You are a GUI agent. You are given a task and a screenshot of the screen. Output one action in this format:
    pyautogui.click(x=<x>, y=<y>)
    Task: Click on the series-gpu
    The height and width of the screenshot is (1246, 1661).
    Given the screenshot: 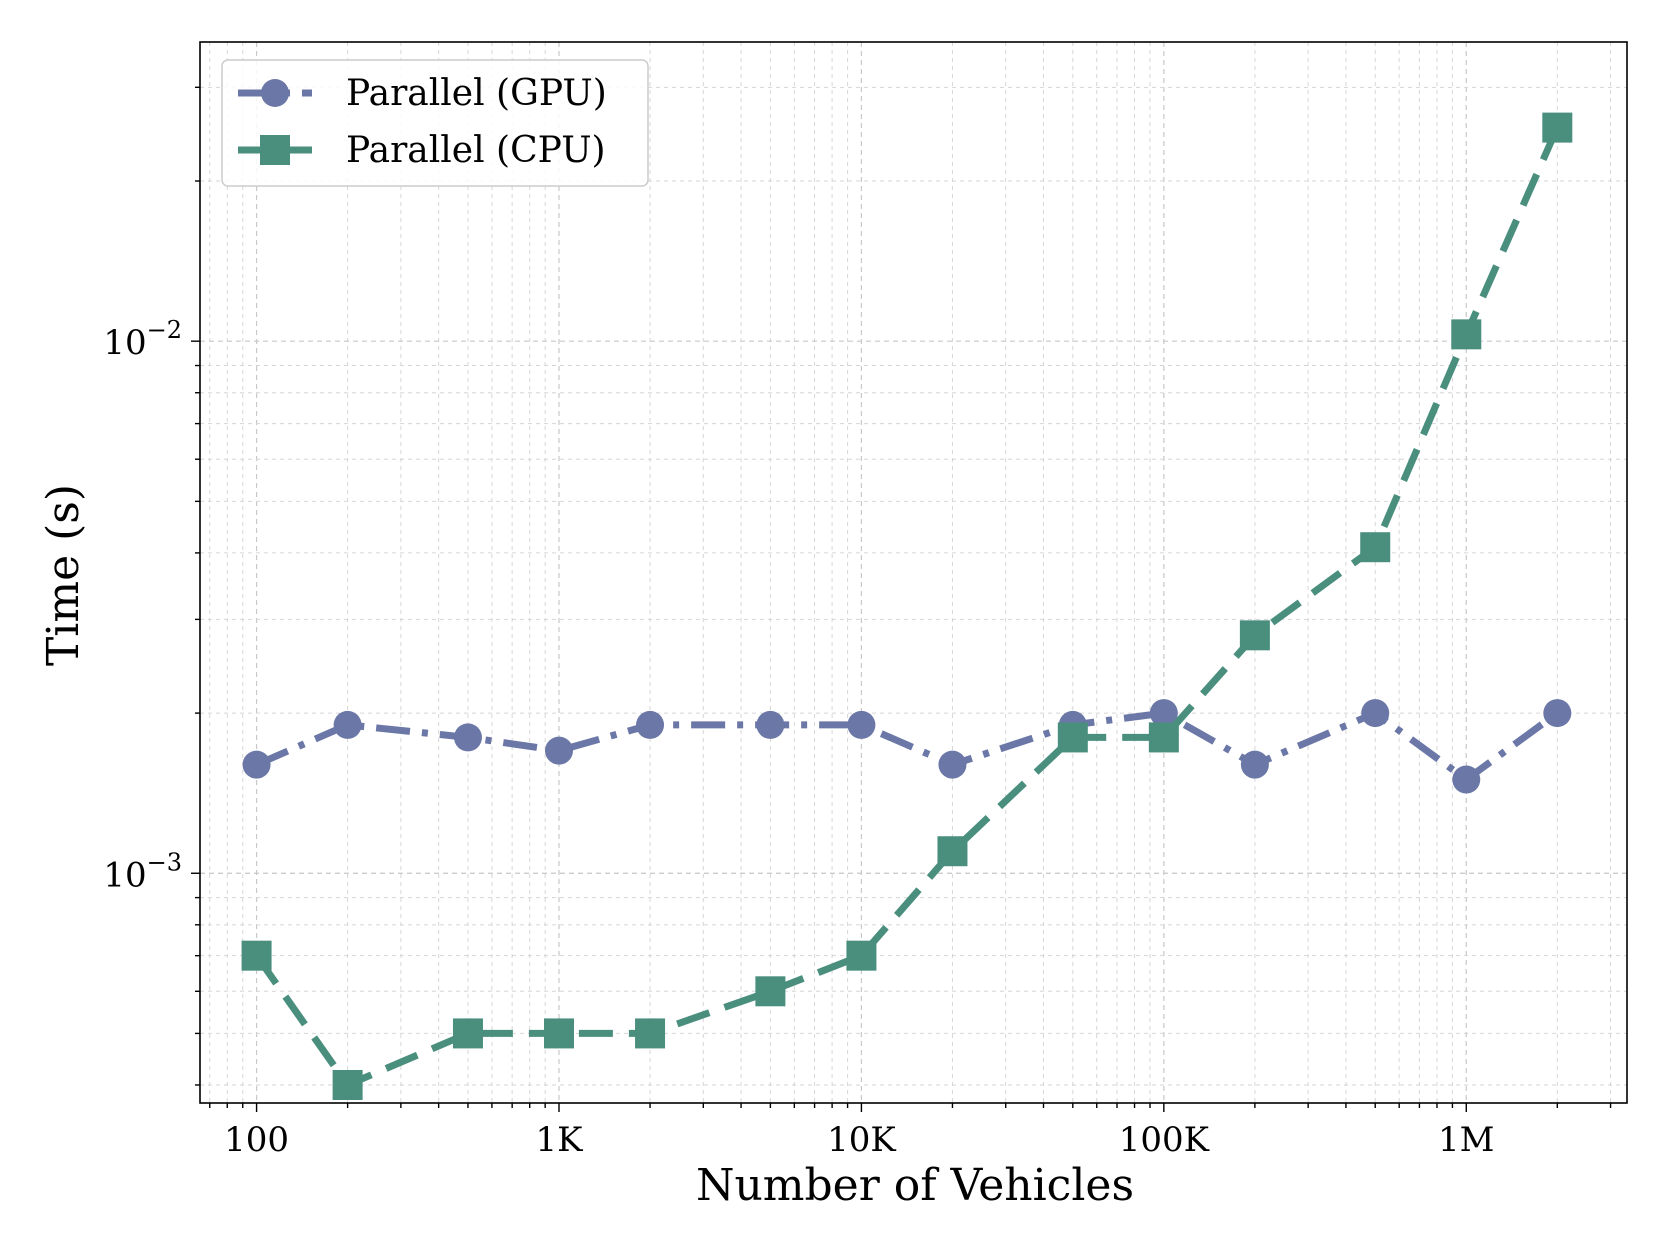 What is the action you would take?
    pyautogui.click(x=907, y=746)
    